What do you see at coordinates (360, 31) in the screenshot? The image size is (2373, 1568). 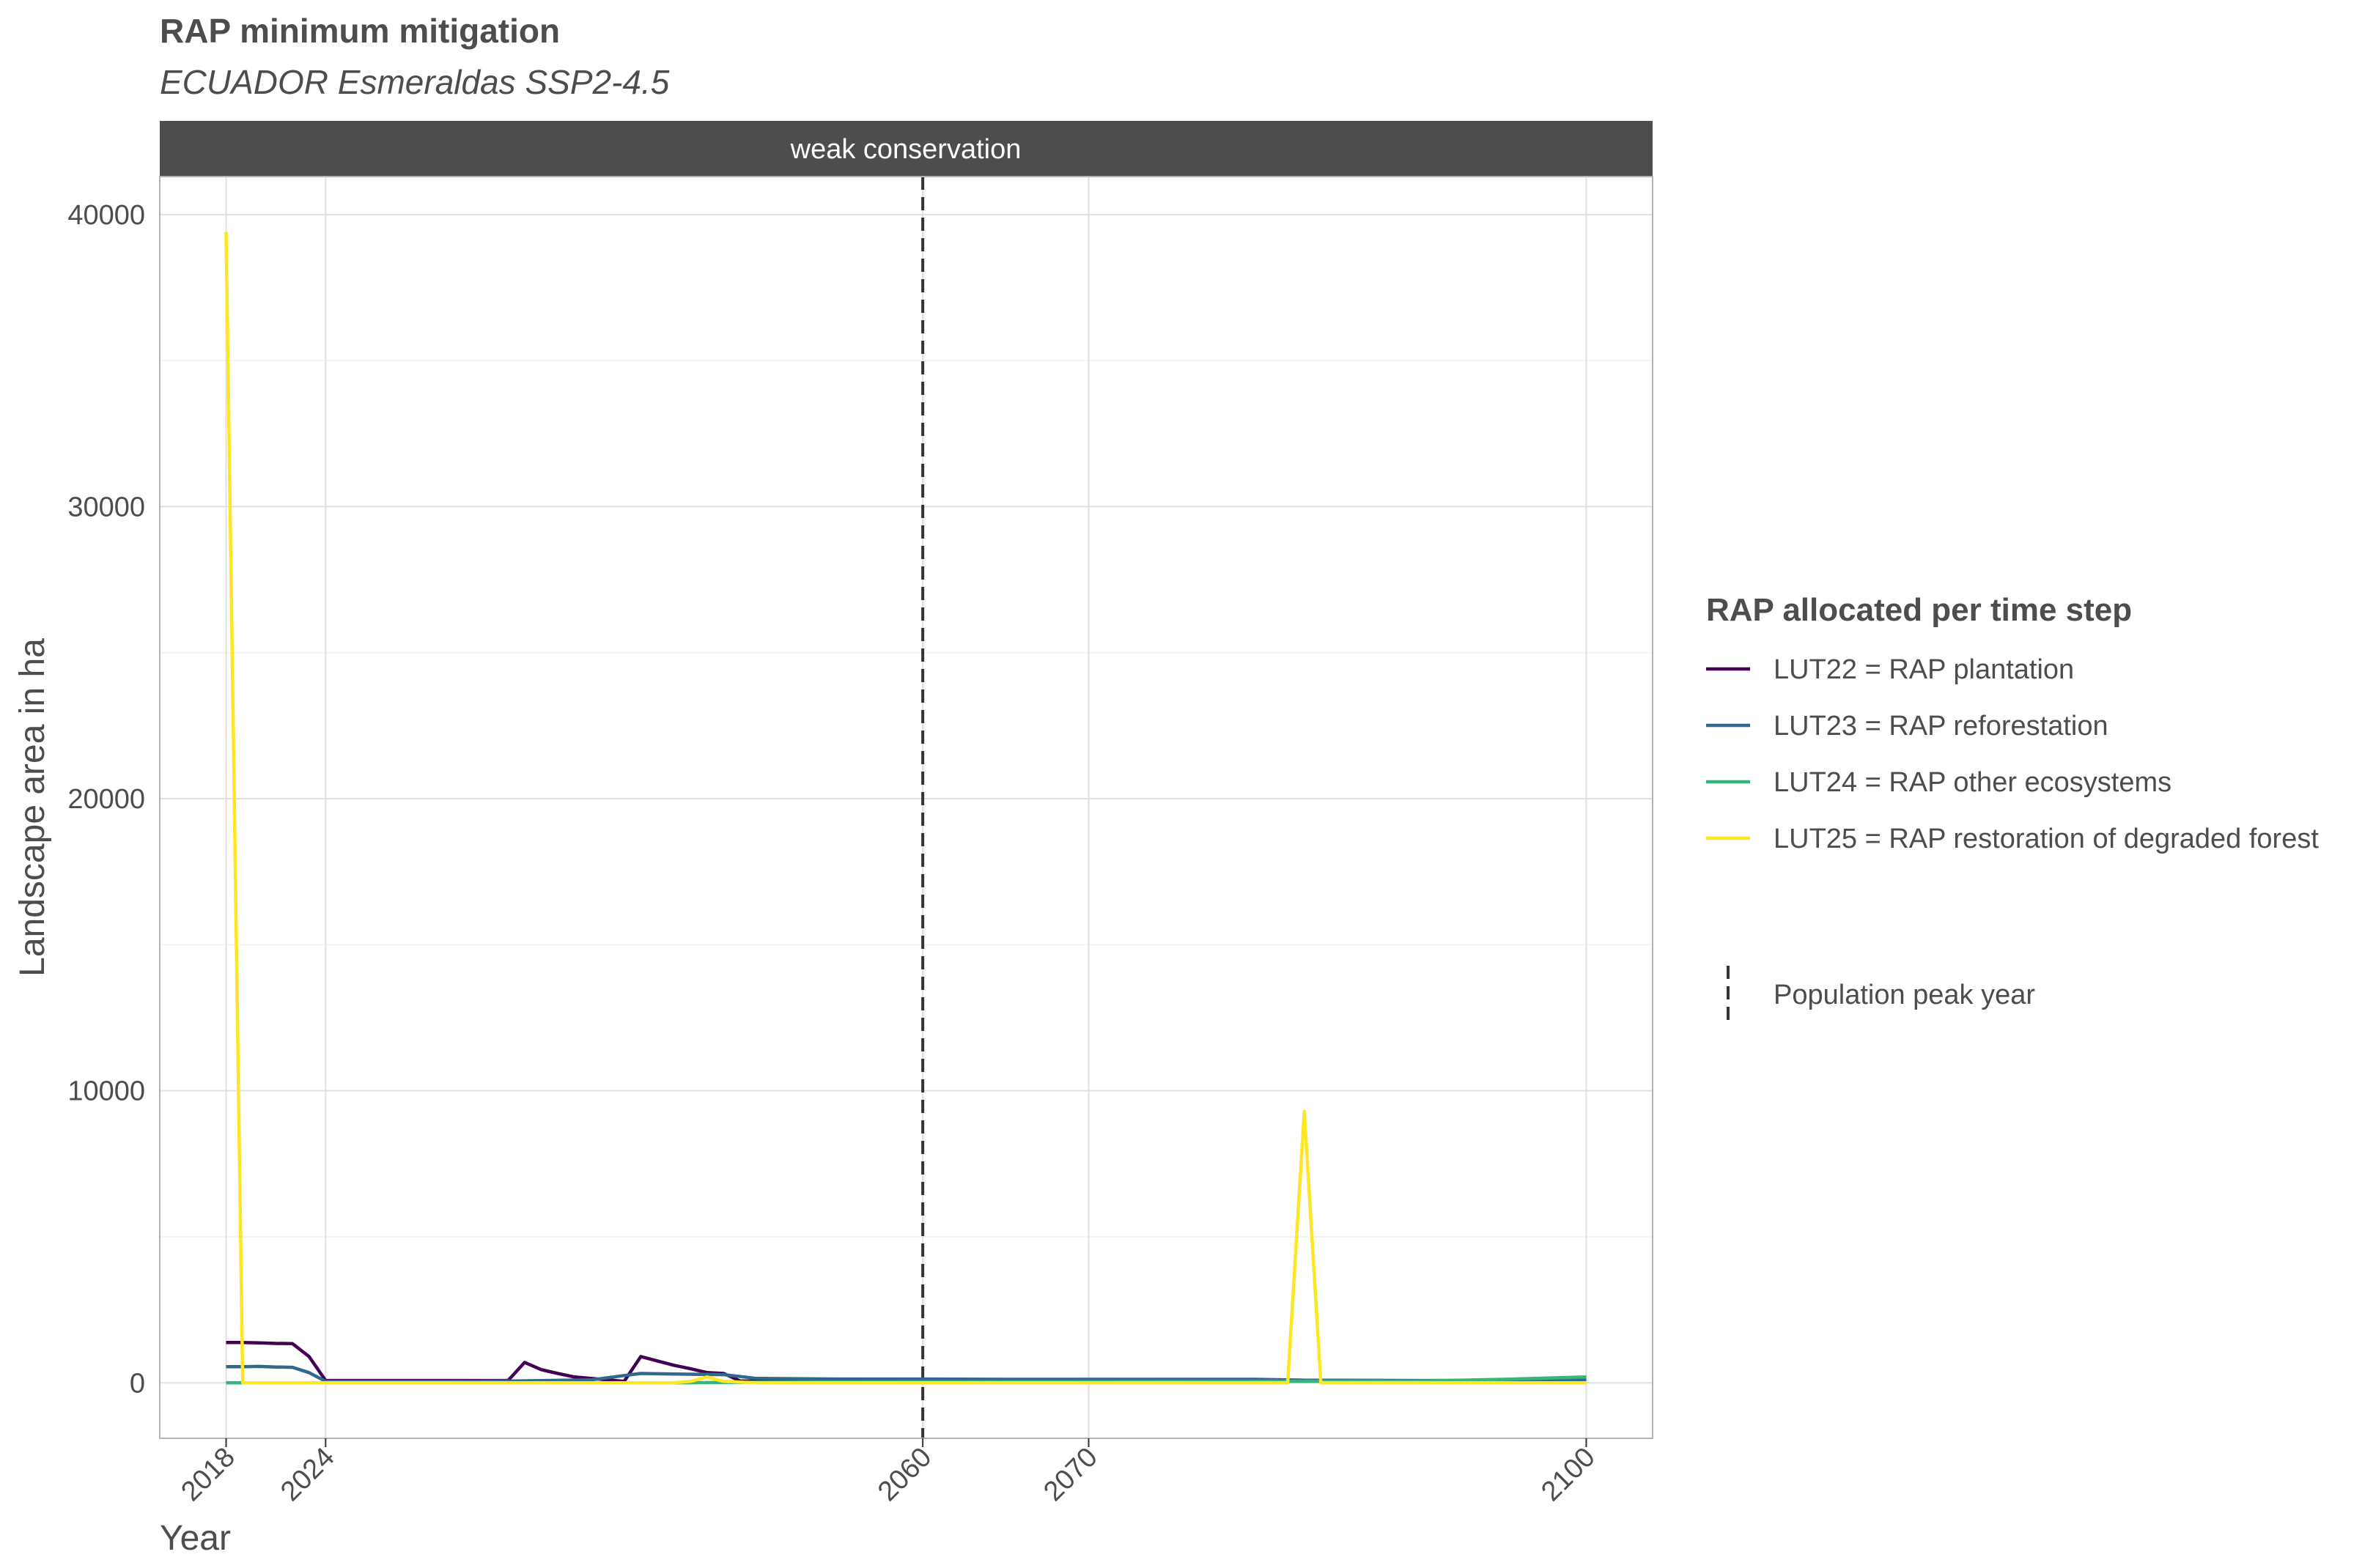 I see `chart-title: RAP minimum mitigation` at bounding box center [360, 31].